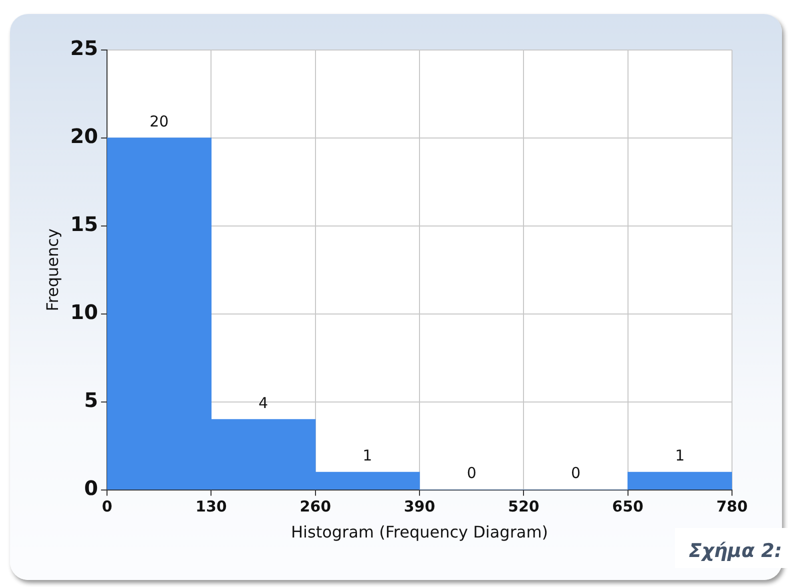 This screenshot has height=587, width=788. What do you see at coordinates (107, 507) in the screenshot?
I see `x-tick-label: 0` at bounding box center [107, 507].